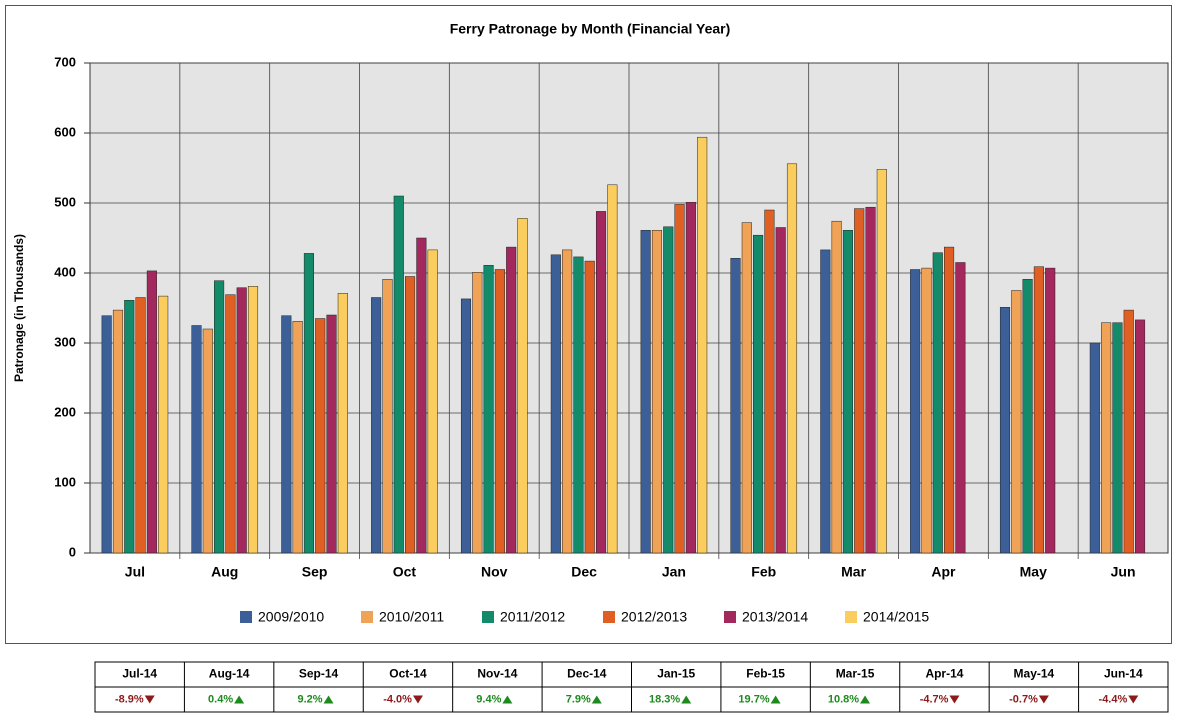 The height and width of the screenshot is (720, 1177). What do you see at coordinates (775, 617) in the screenshot?
I see `legend-label: 2013/2014` at bounding box center [775, 617].